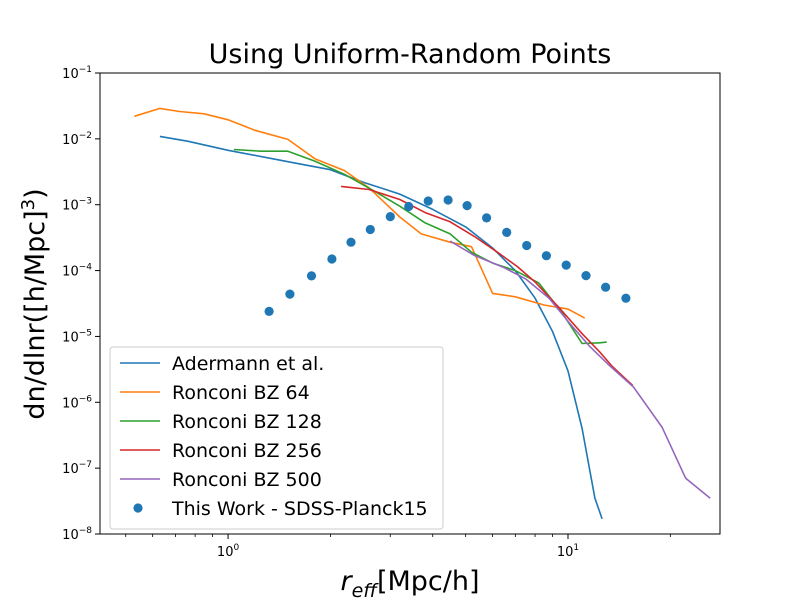 The width and height of the screenshot is (800, 600). I want to click on y-axis-label: dn/dlnr([h/Mpc]3), so click(34, 303).